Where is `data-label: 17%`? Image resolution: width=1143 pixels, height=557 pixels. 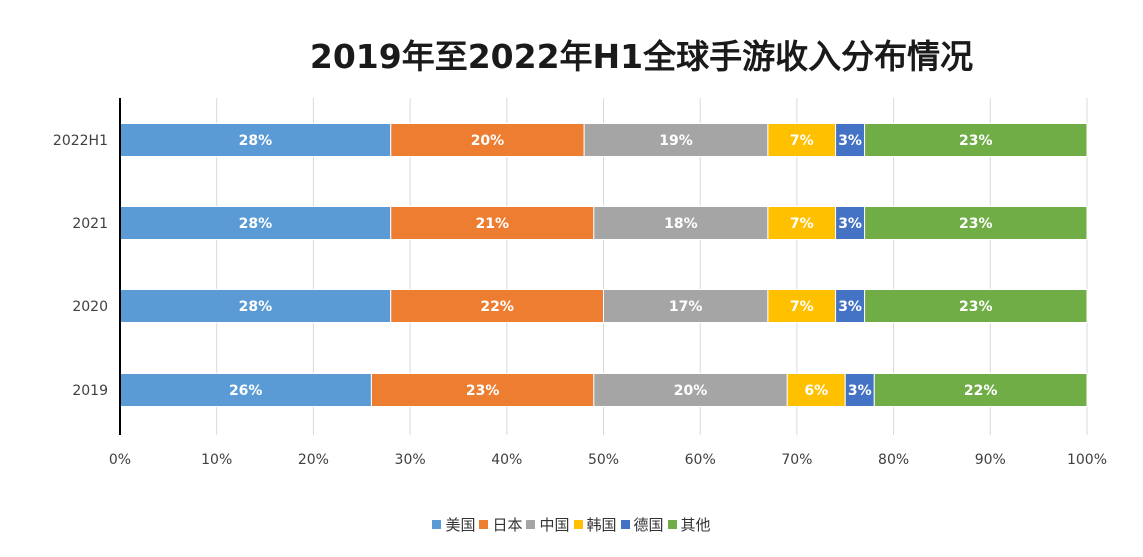 data-label: 17% is located at coordinates (686, 307).